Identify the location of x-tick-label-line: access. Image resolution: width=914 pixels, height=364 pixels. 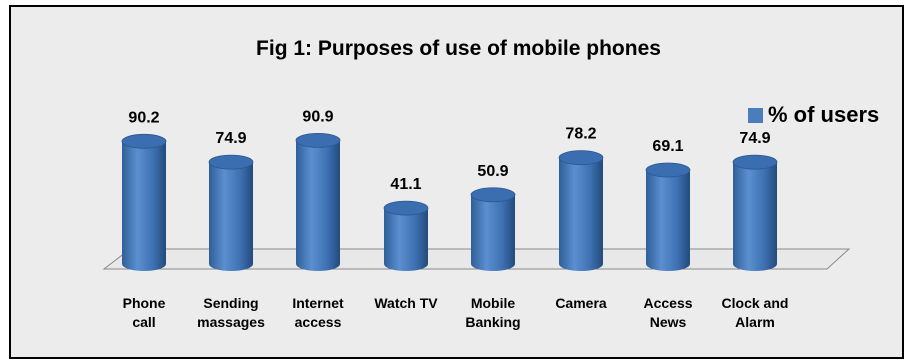
(318, 322).